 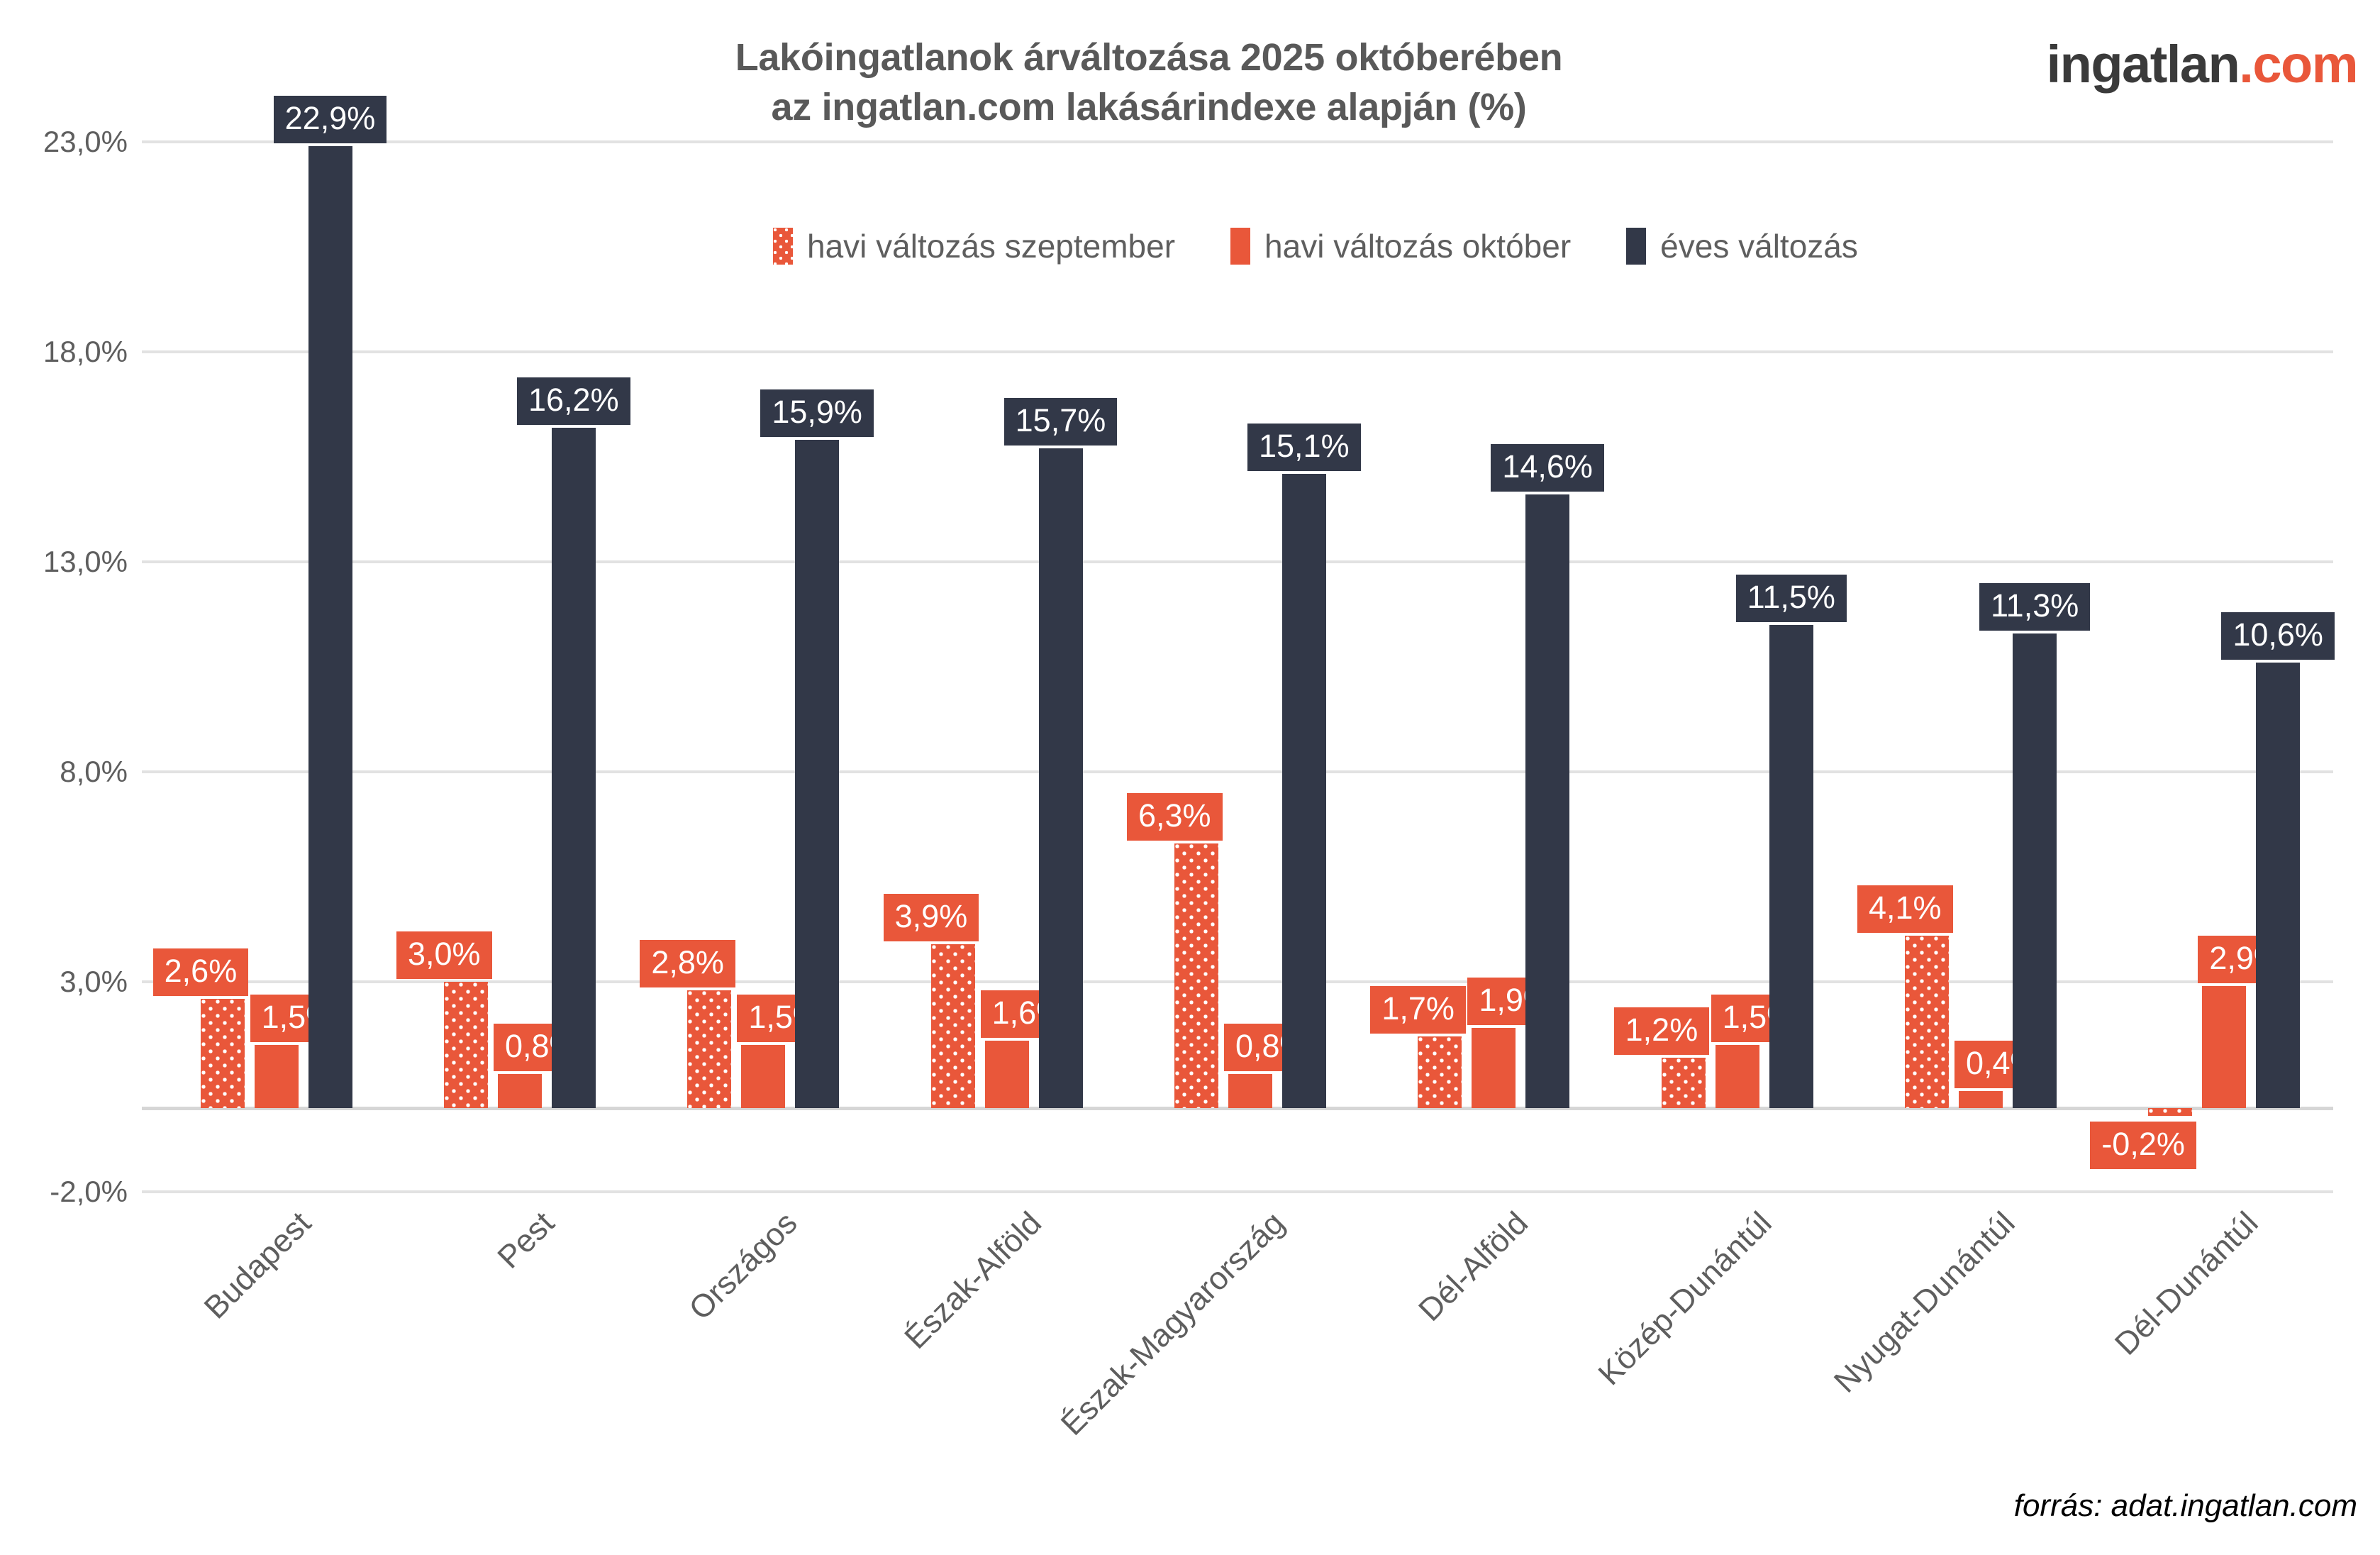 I want to click on data-label-september: 2,6%, so click(x=201, y=972).